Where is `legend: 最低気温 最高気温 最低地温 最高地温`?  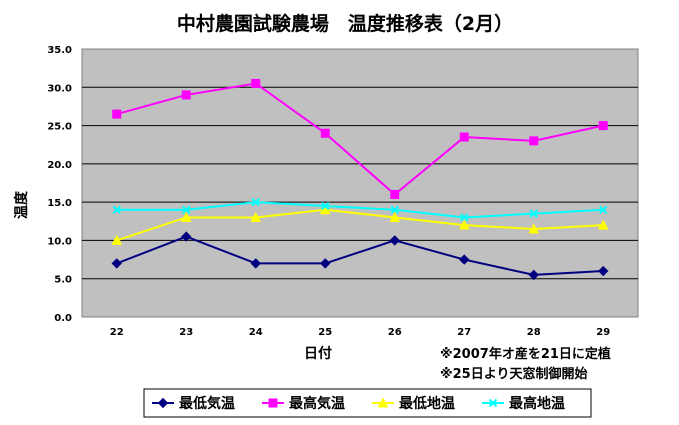
legend: 最低気温 最高気温 最低地温 最高地温 is located at coordinates (358, 403).